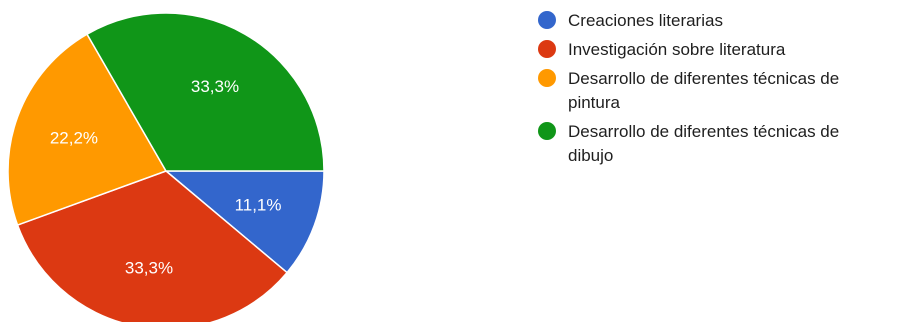 This screenshot has width=909, height=322. What do you see at coordinates (74, 137) in the screenshot?
I see `pie-slice-label-2: 22,2%` at bounding box center [74, 137].